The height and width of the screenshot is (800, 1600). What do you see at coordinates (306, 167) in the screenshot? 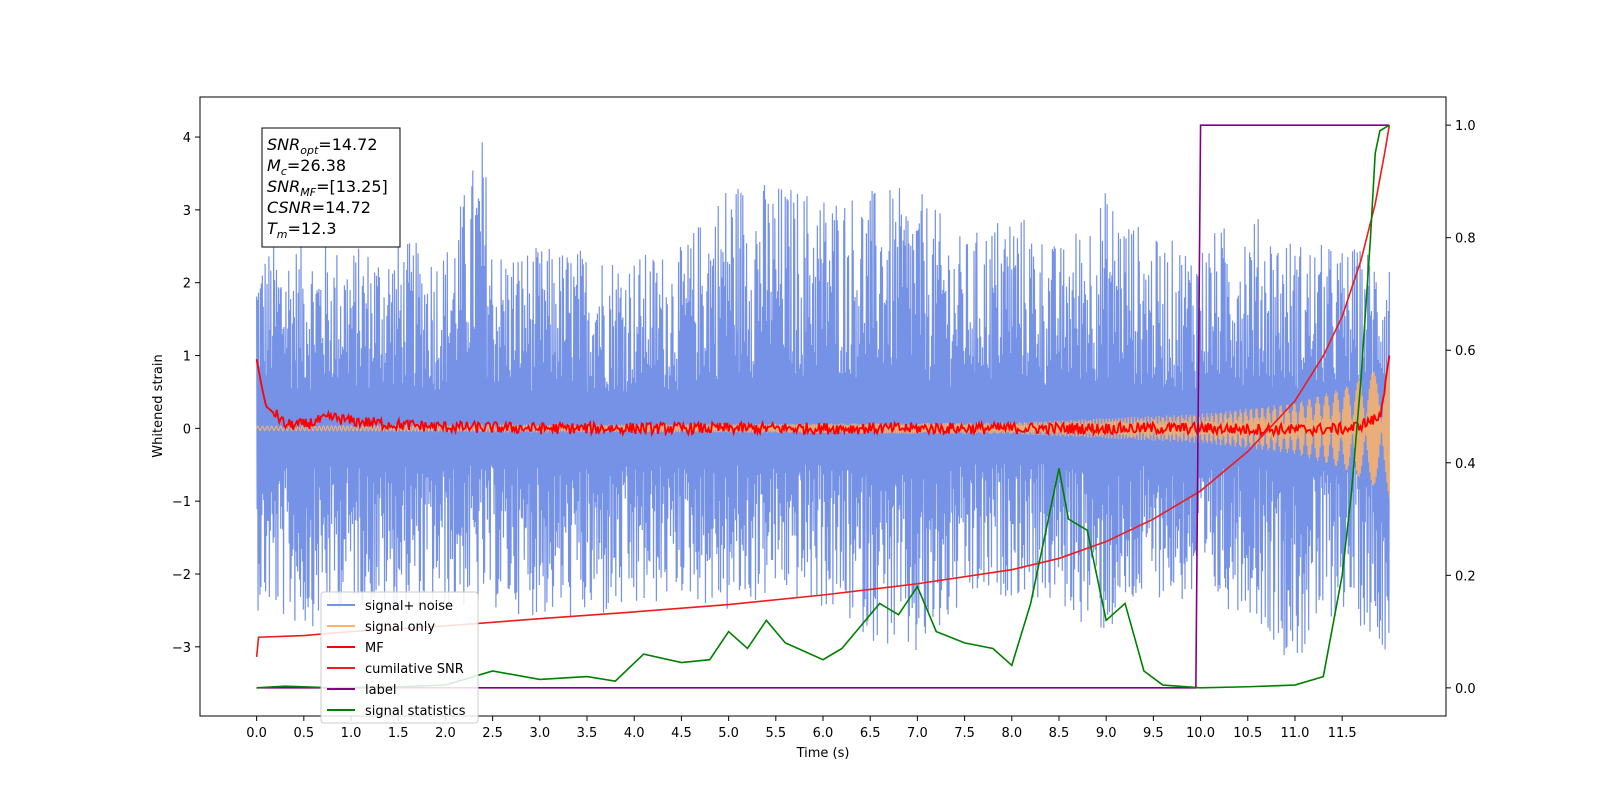
I see `info-box-line: Mc=26.38` at bounding box center [306, 167].